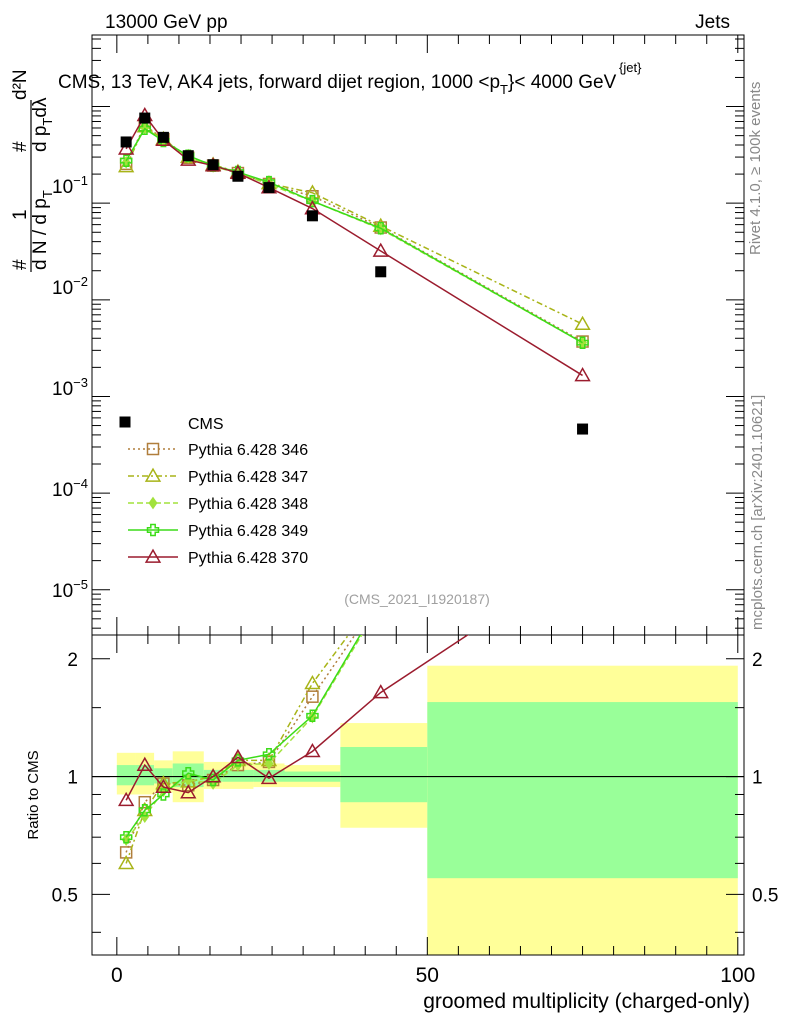 This screenshot has width=786, height=1024. What do you see at coordinates (20, 214) in the screenshot?
I see `y-label-one: 1` at bounding box center [20, 214].